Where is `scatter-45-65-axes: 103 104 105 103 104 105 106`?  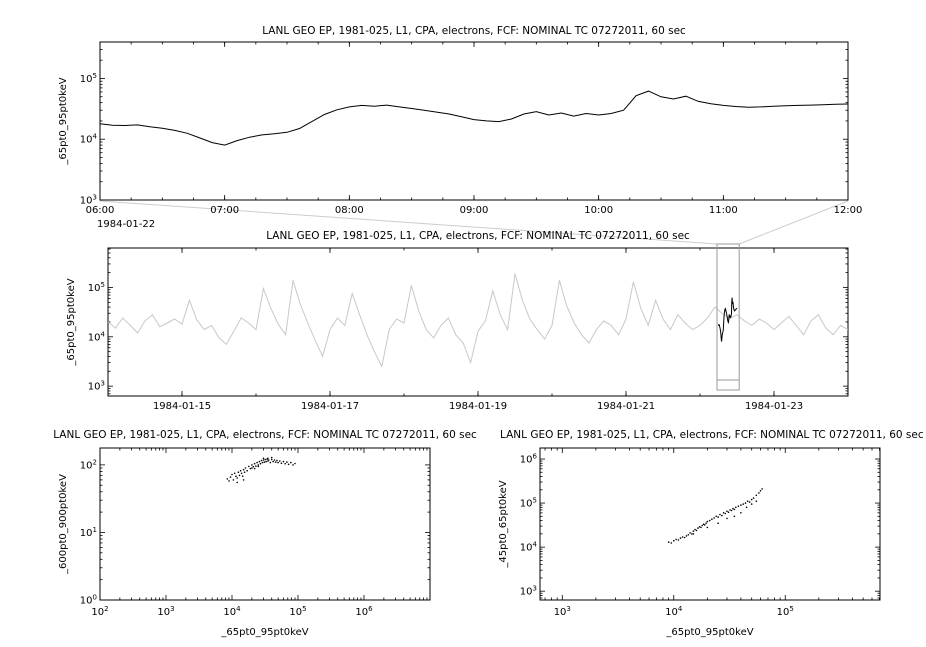
scatter-45-65-axes: 103 104 105 103 104 105 106 is located at coordinates (700, 532).